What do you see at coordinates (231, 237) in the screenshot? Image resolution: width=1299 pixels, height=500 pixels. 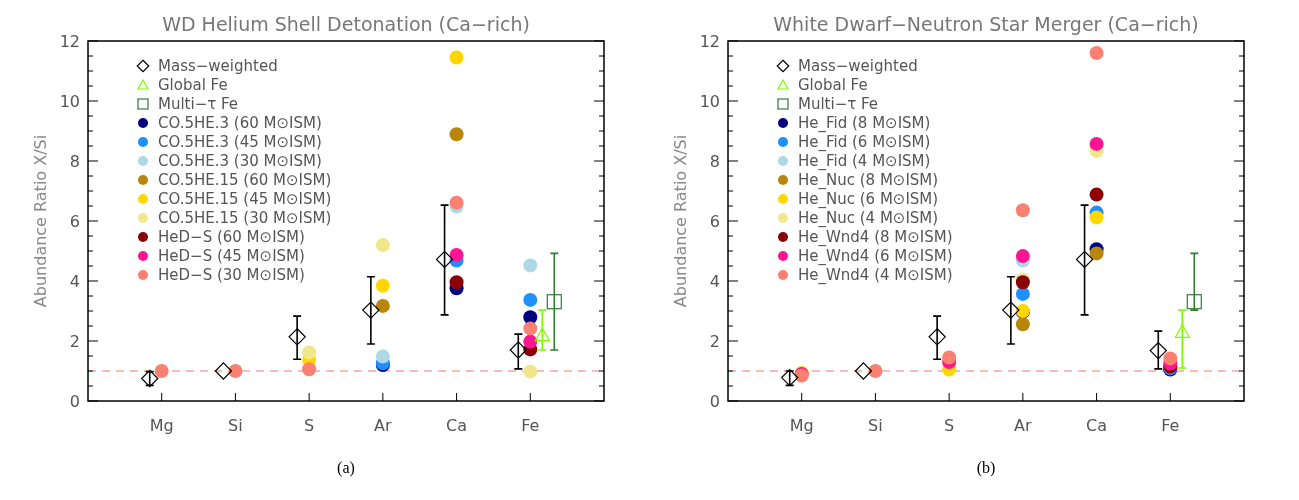 I see `legend-label: HeD−S (60 M⊙ISM)` at bounding box center [231, 237].